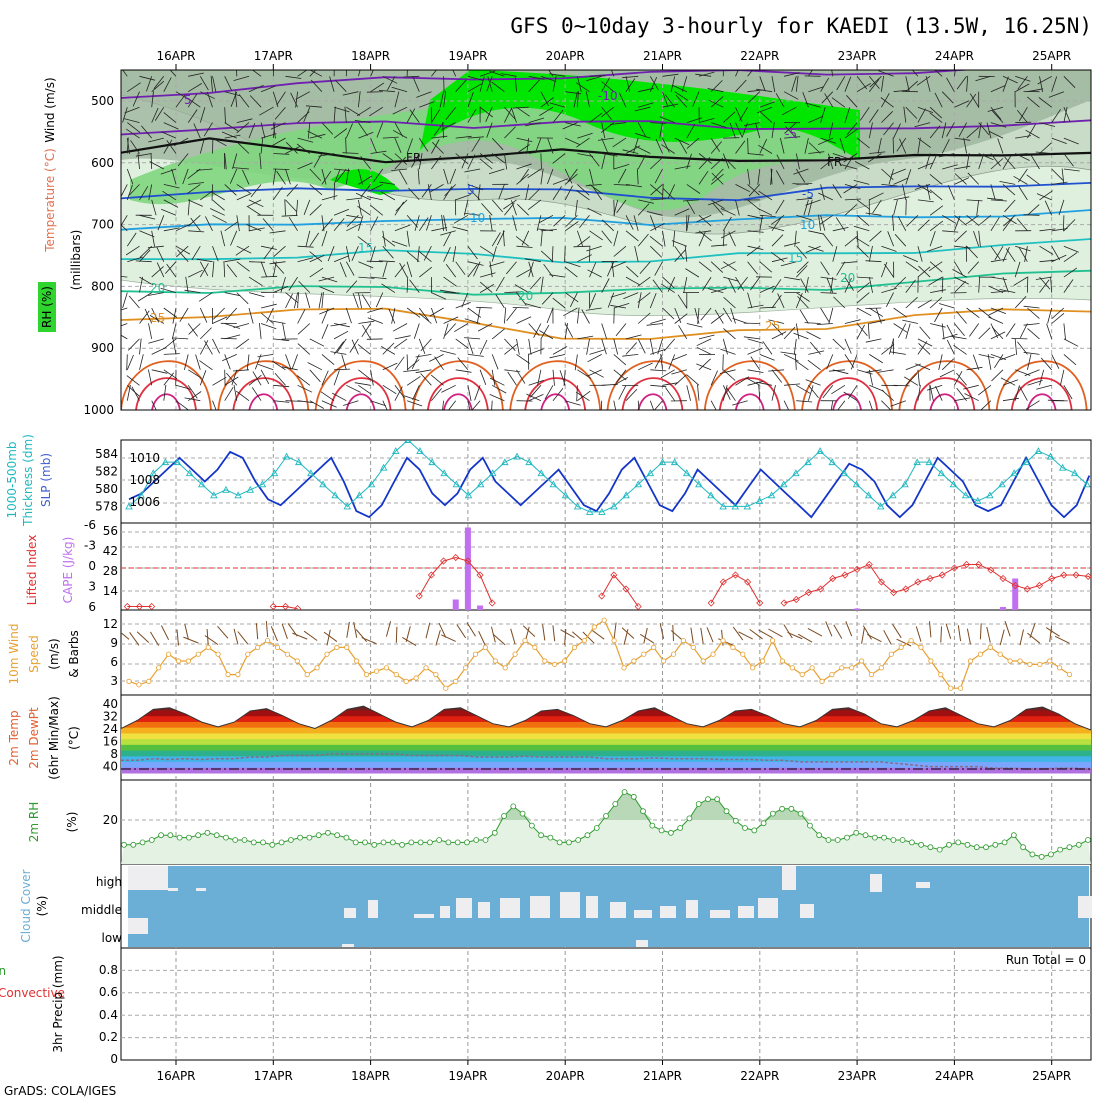 This screenshot has height=1100, width=1100. What do you see at coordinates (1003, 608) in the screenshot?
I see `cape-bar` at bounding box center [1003, 608].